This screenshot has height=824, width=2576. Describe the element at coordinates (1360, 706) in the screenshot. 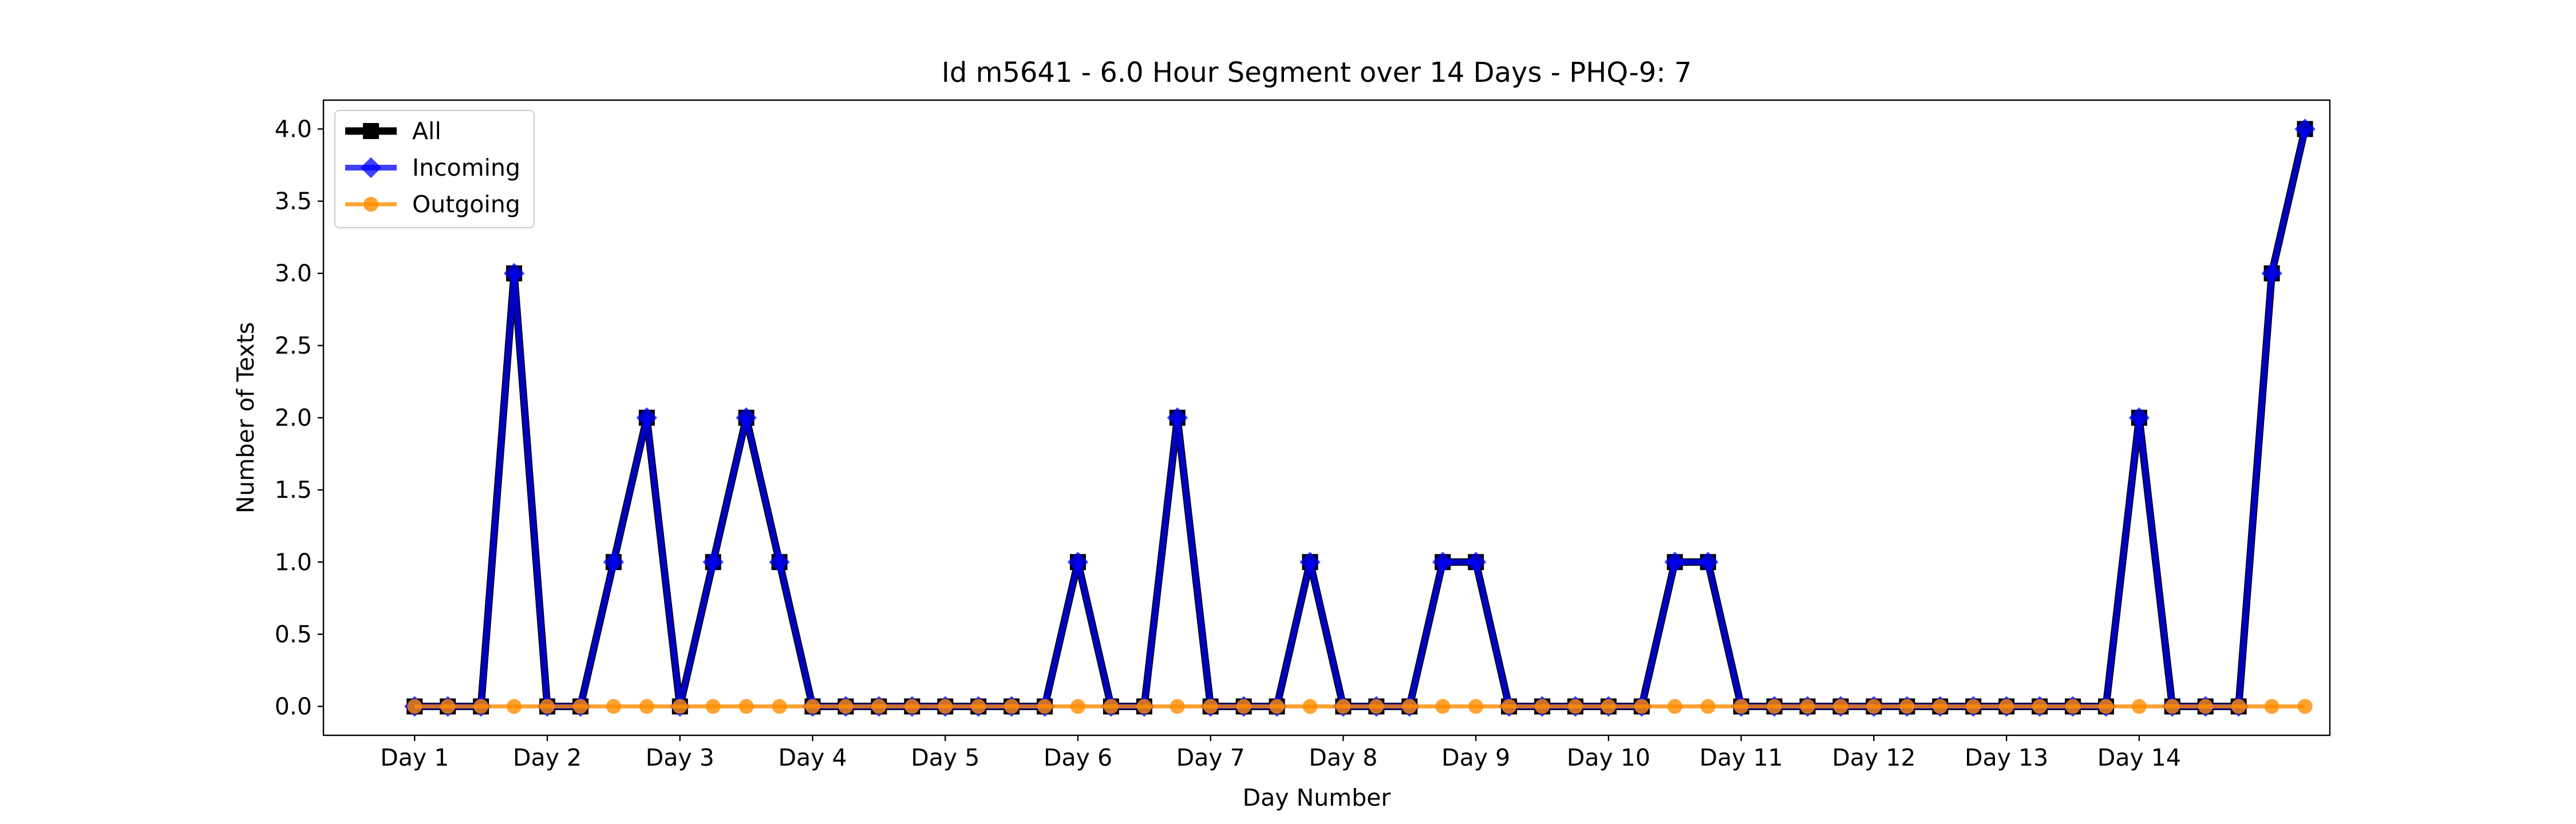

I see `series-outgoing` at that location.